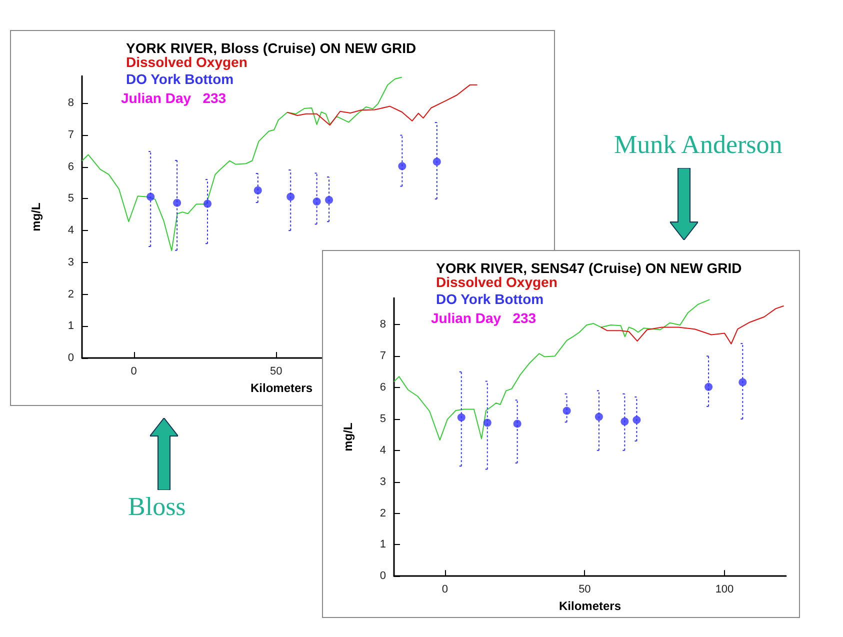 This screenshot has width=843, height=637. I want to click on x-tick-label: 0, so click(445, 590).